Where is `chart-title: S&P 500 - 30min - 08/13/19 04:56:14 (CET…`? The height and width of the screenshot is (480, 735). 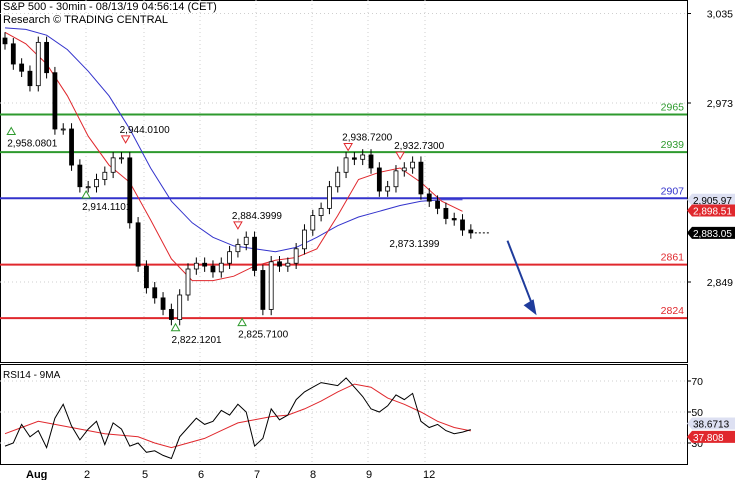 chart-title: S&P 500 - 30min - 08/13/19 04:56:14 (CET… is located at coordinates (110, 7).